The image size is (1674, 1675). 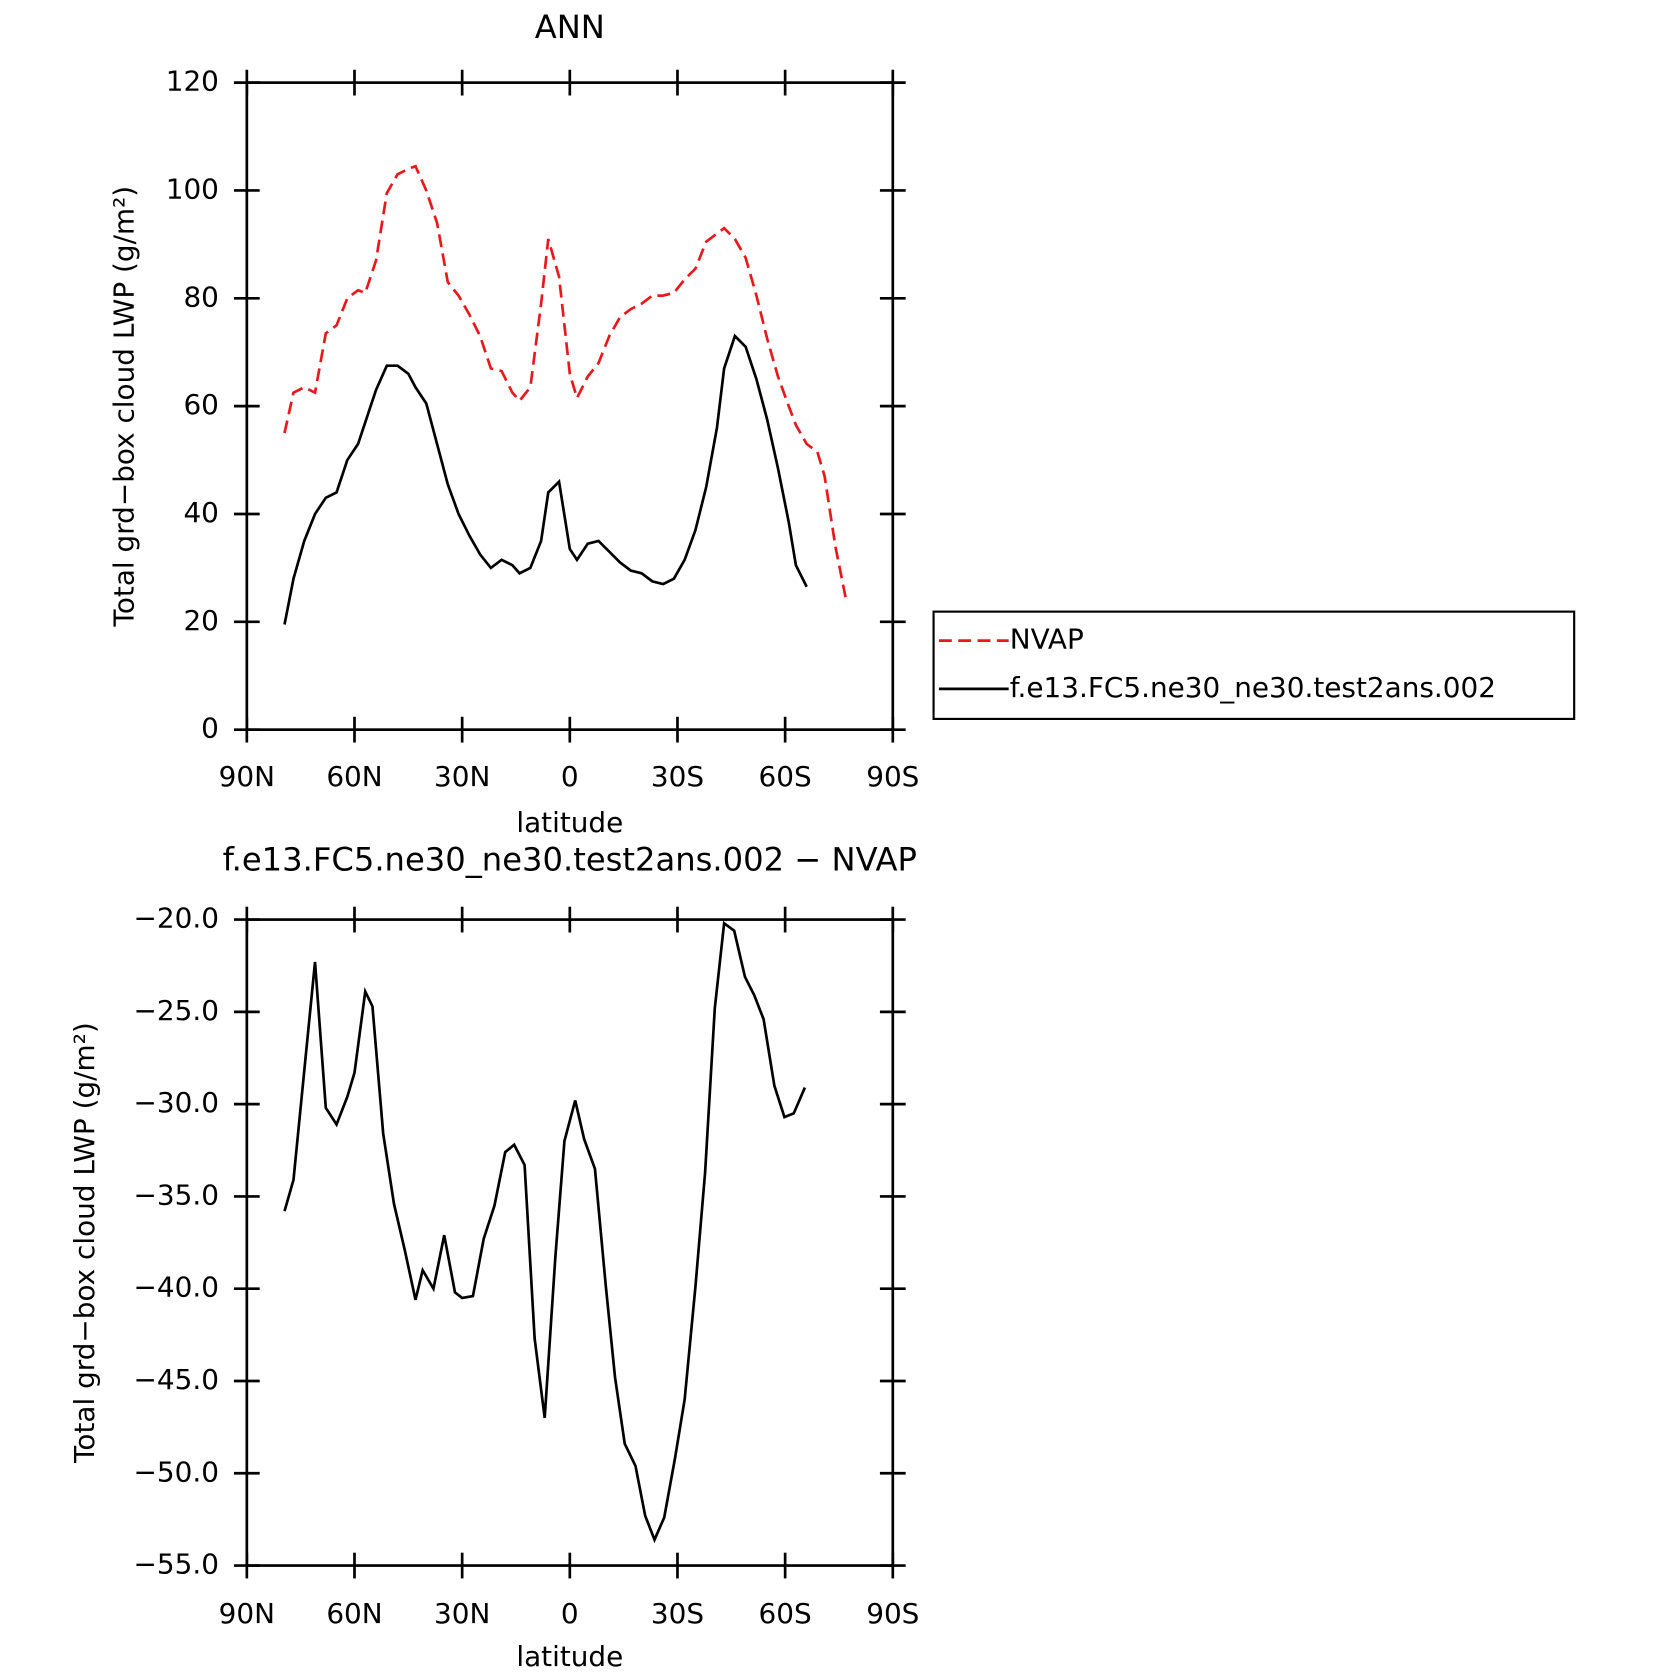 What do you see at coordinates (200, 296) in the screenshot?
I see `y-tick-label: 80` at bounding box center [200, 296].